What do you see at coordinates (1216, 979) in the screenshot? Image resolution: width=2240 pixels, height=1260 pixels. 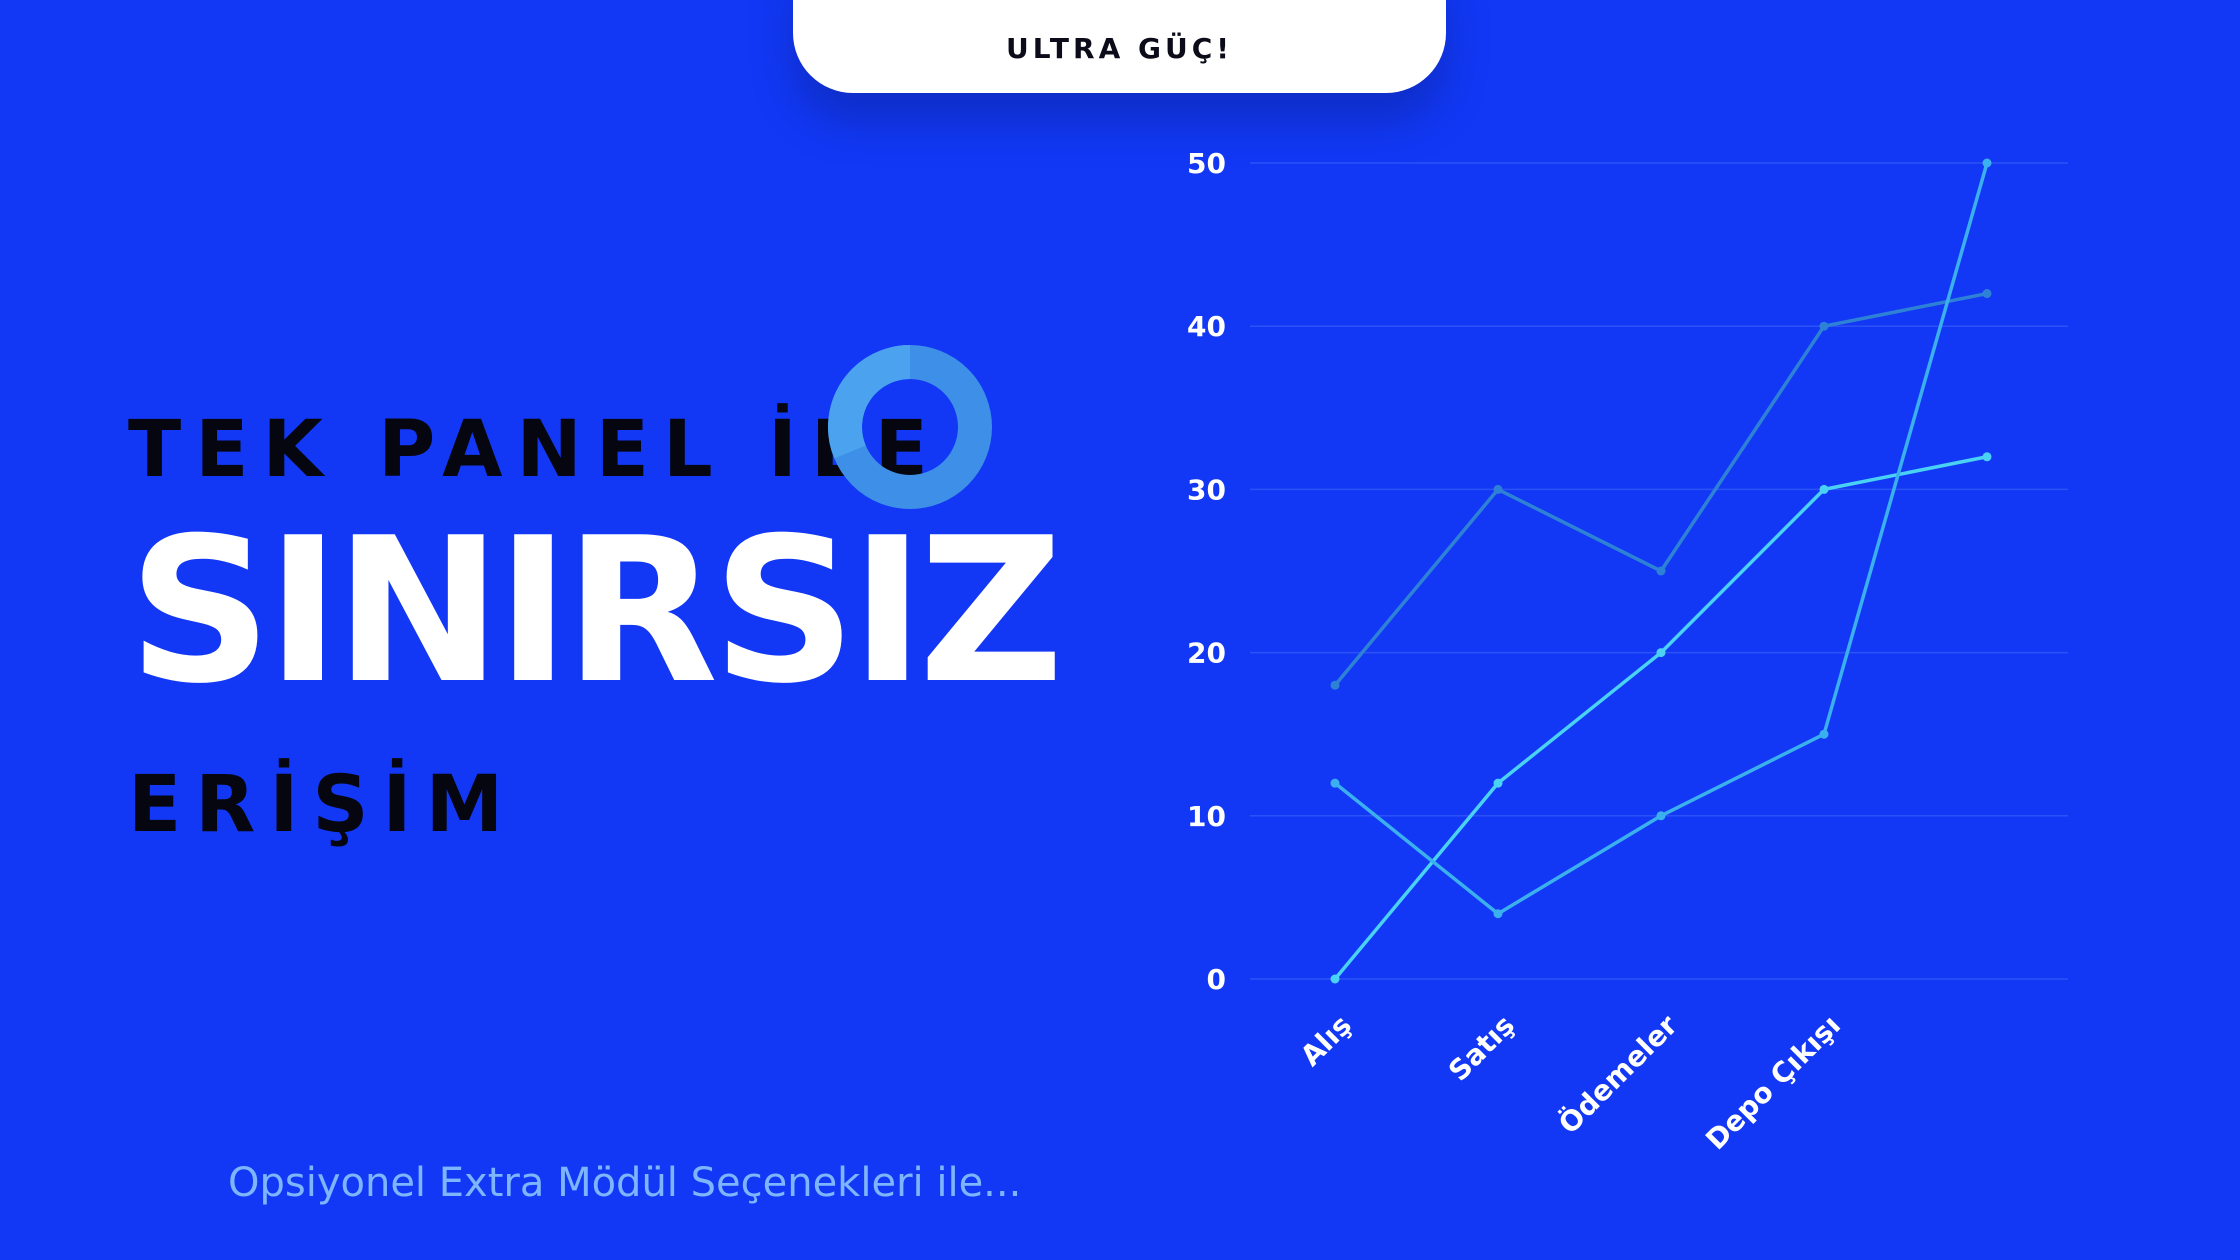 I see `y-tick-label: 0` at bounding box center [1216, 979].